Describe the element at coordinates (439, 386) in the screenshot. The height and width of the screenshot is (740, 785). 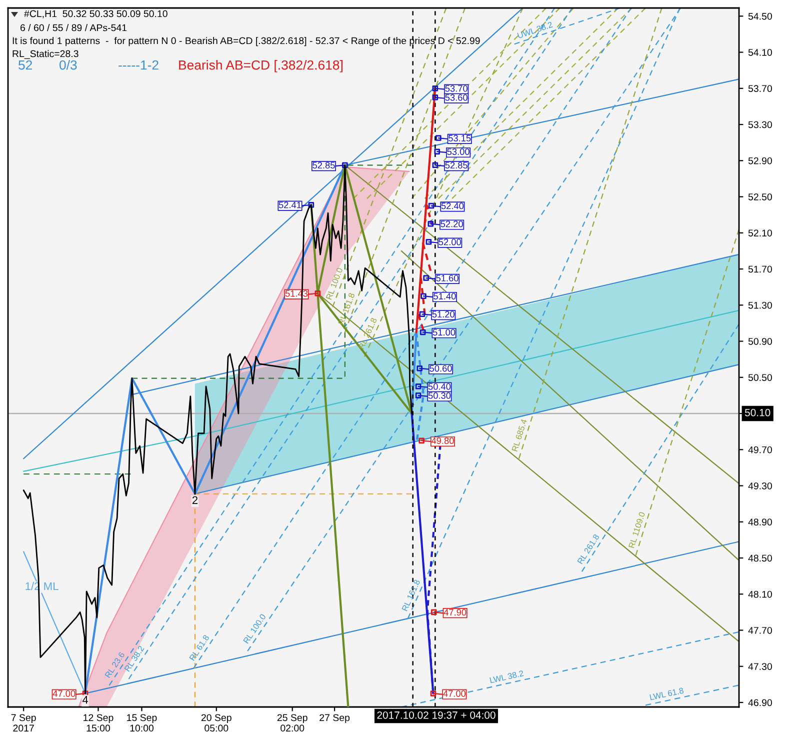
I see `data-label: 50.40` at that location.